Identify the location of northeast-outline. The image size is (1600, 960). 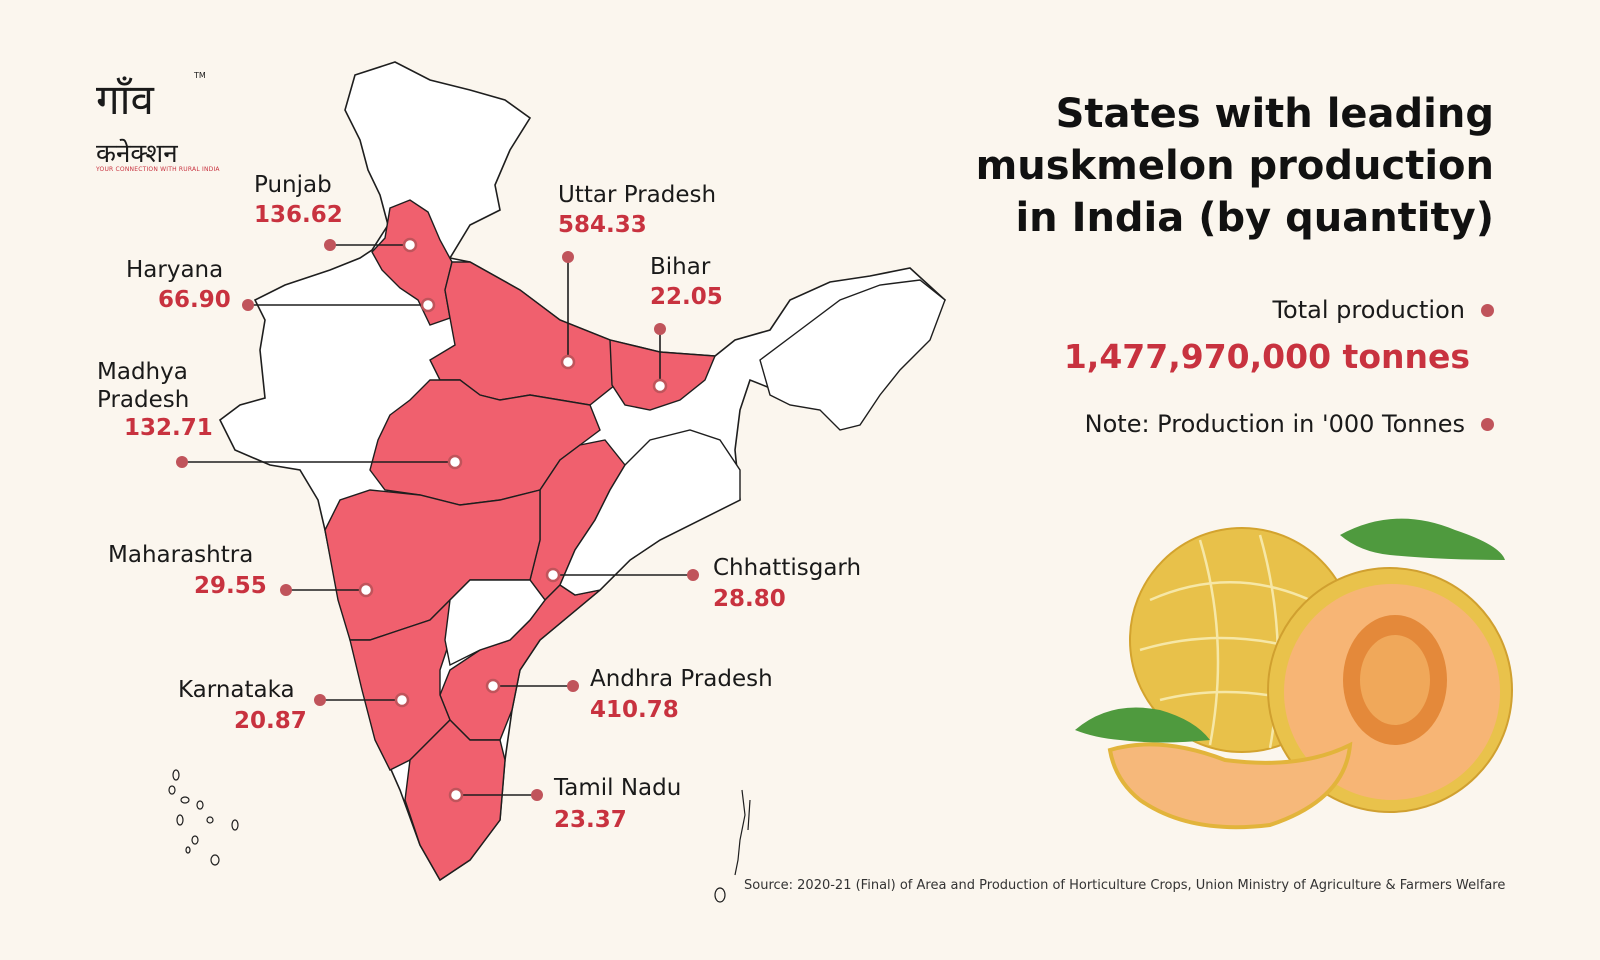
(852, 355).